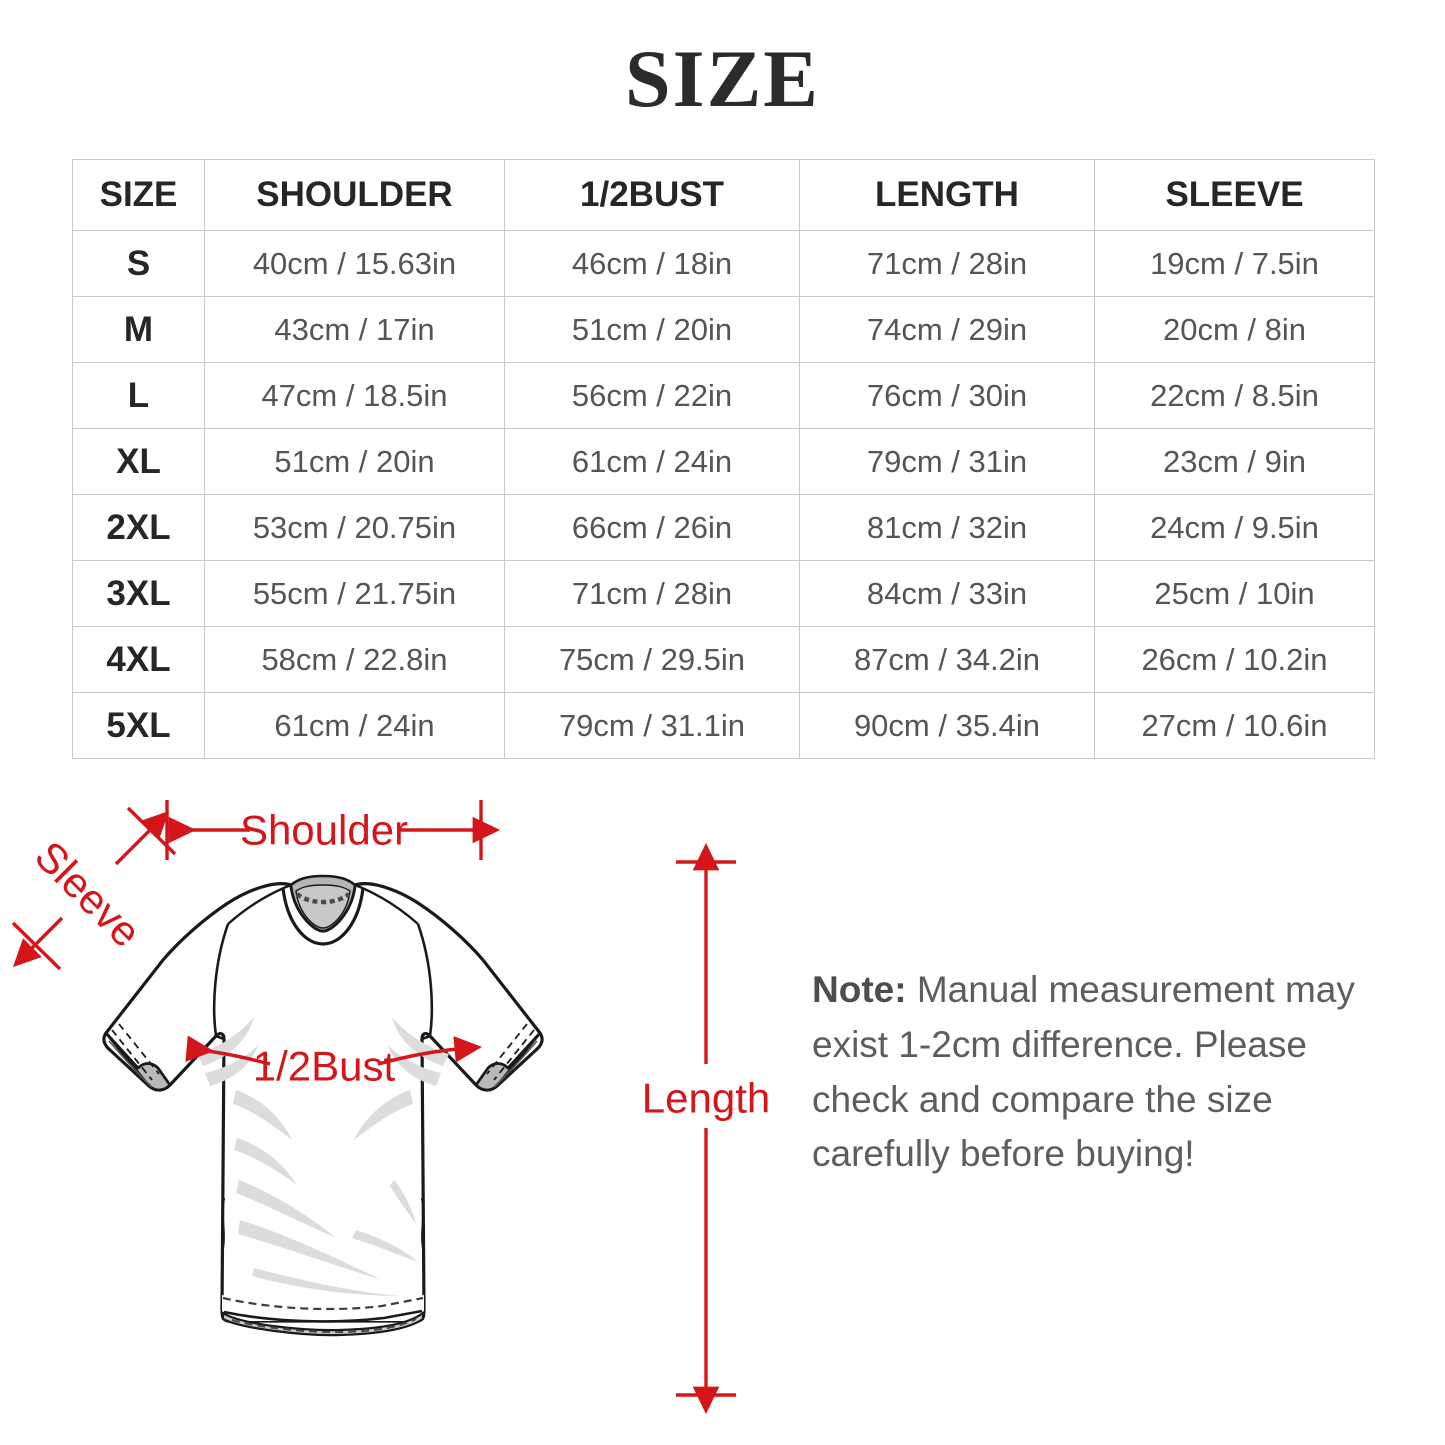 The height and width of the screenshot is (1445, 1445). Describe the element at coordinates (859, 989) in the screenshot. I see `note-label: Note:` at that location.